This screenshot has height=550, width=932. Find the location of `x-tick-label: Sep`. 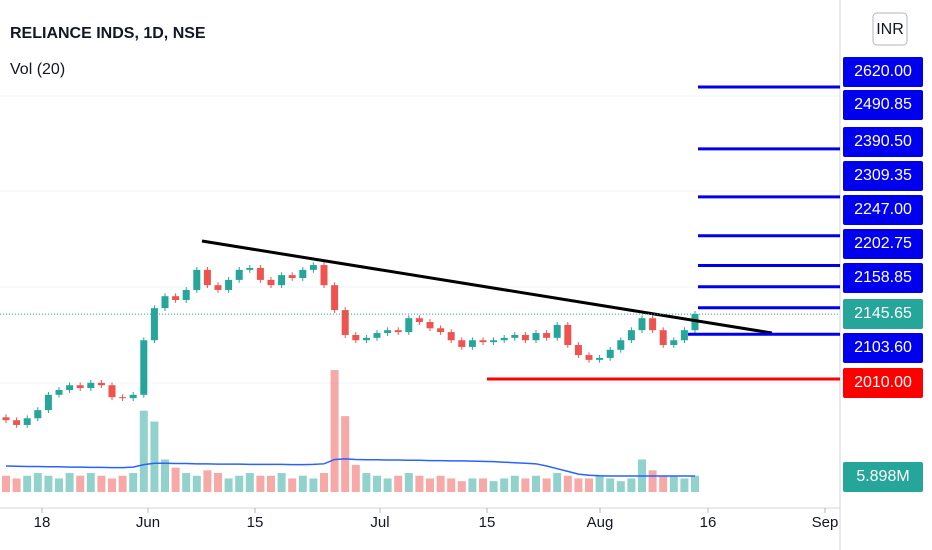

x-tick-label: Sep is located at coordinates (825, 522).